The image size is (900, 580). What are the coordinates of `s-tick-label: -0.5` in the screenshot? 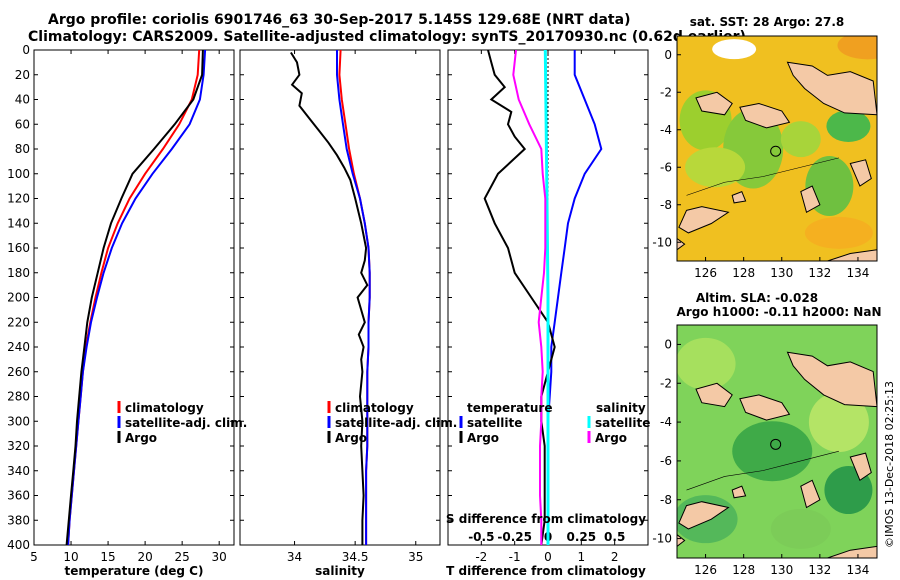 It's located at (481, 537).